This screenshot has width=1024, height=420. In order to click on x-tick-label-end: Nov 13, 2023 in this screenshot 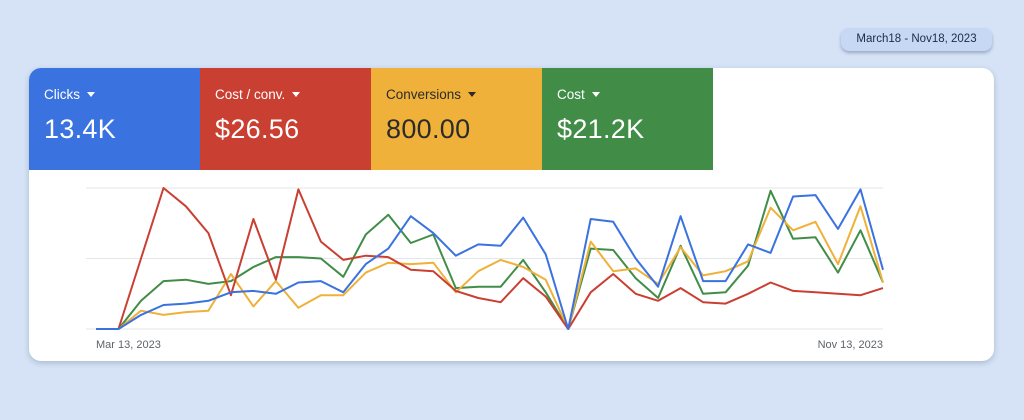, I will do `click(850, 345)`.